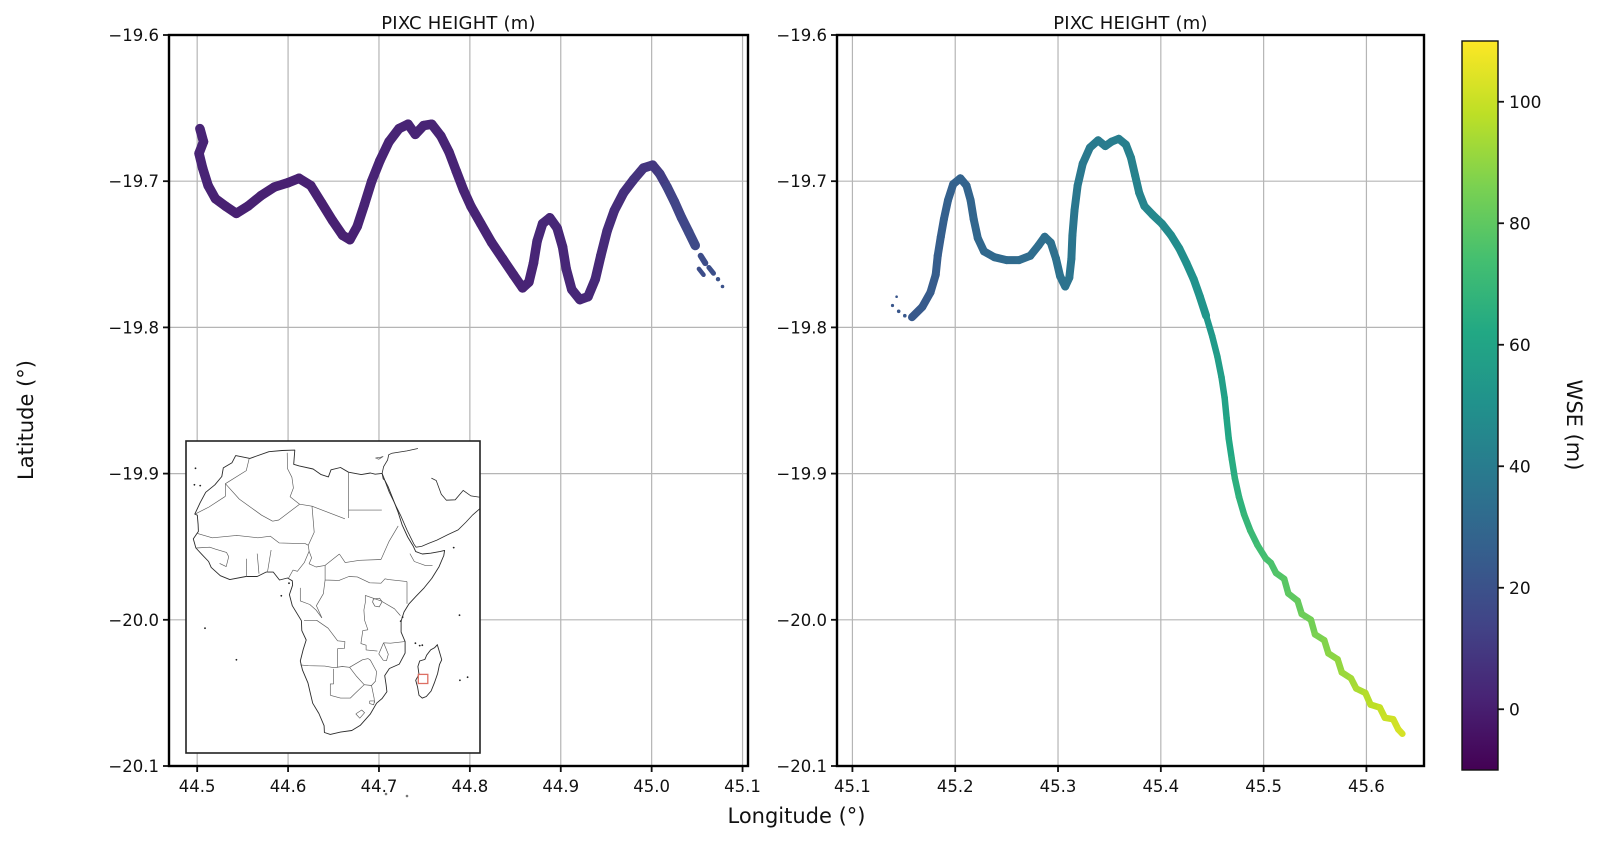 Image resolution: width=1597 pixels, height=856 pixels. What do you see at coordinates (459, 212) in the screenshot?
I see `river-left` at bounding box center [459, 212].